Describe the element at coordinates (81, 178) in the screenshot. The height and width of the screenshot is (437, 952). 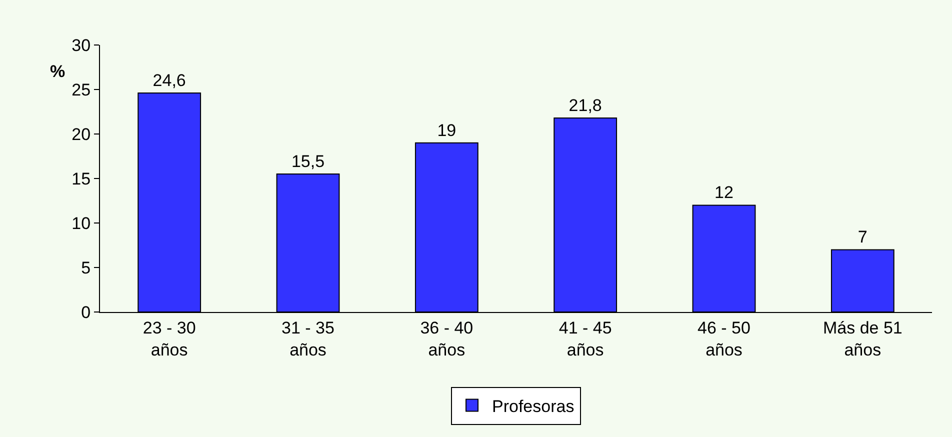
I see `y-tick-label: 15` at that location.